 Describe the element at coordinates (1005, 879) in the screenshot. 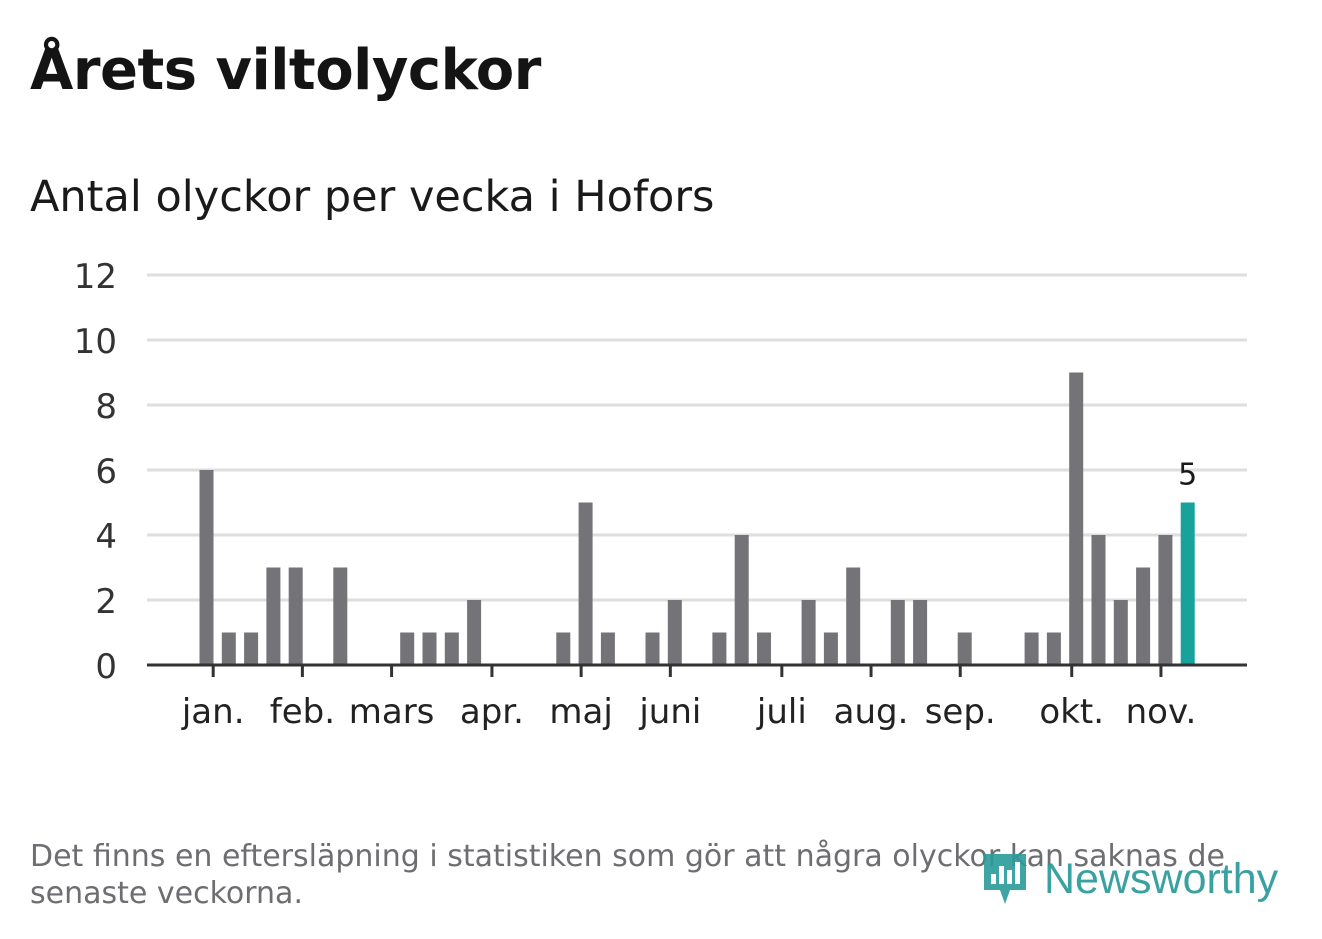

I see `newsworthy-logo-icon` at that location.